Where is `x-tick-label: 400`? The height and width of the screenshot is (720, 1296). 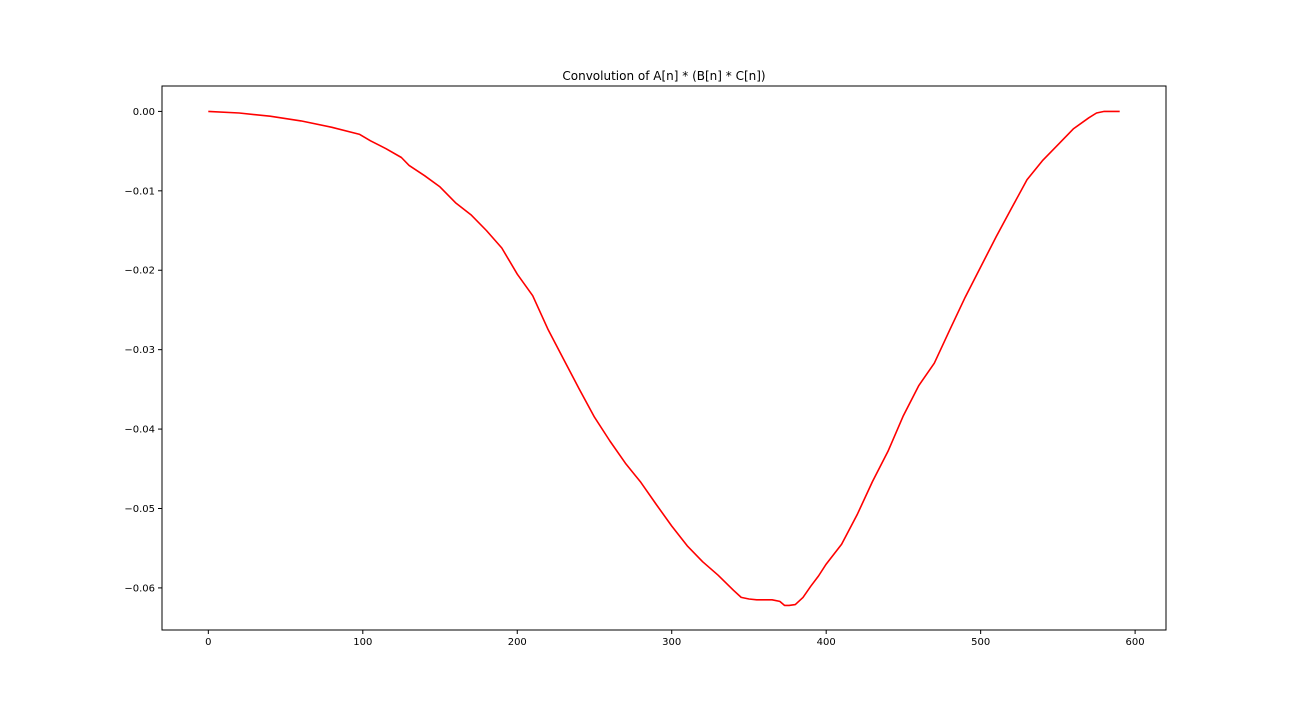
x-tick-label: 400 is located at coordinates (826, 642).